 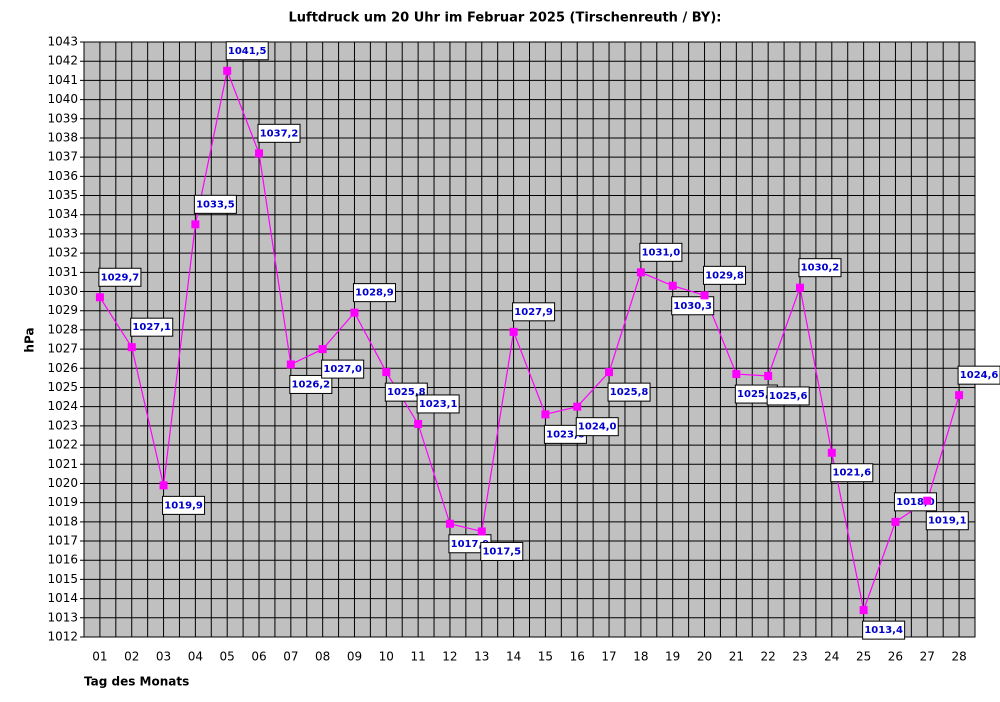 I want to click on x-tick-label: 27, so click(x=927, y=657).